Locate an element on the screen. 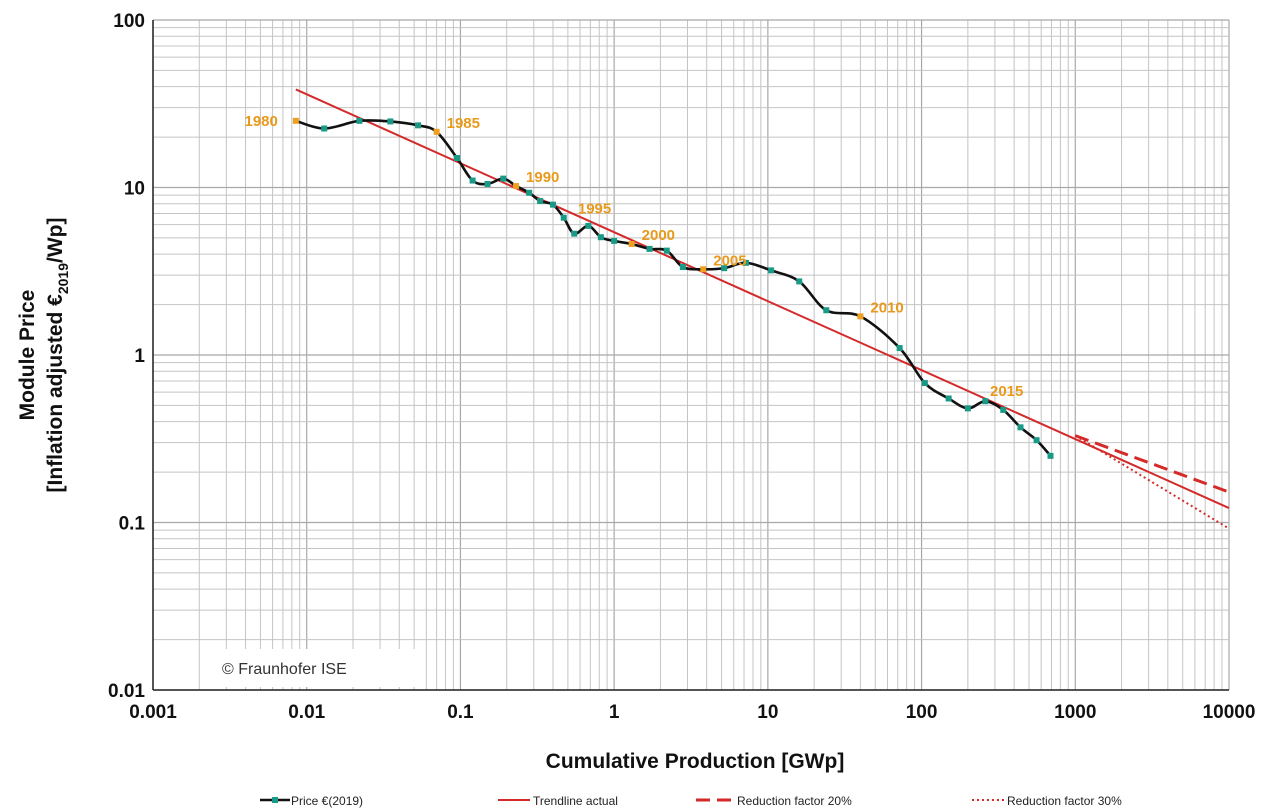  legend-item-trendline: Trendline actual is located at coordinates (558, 801).